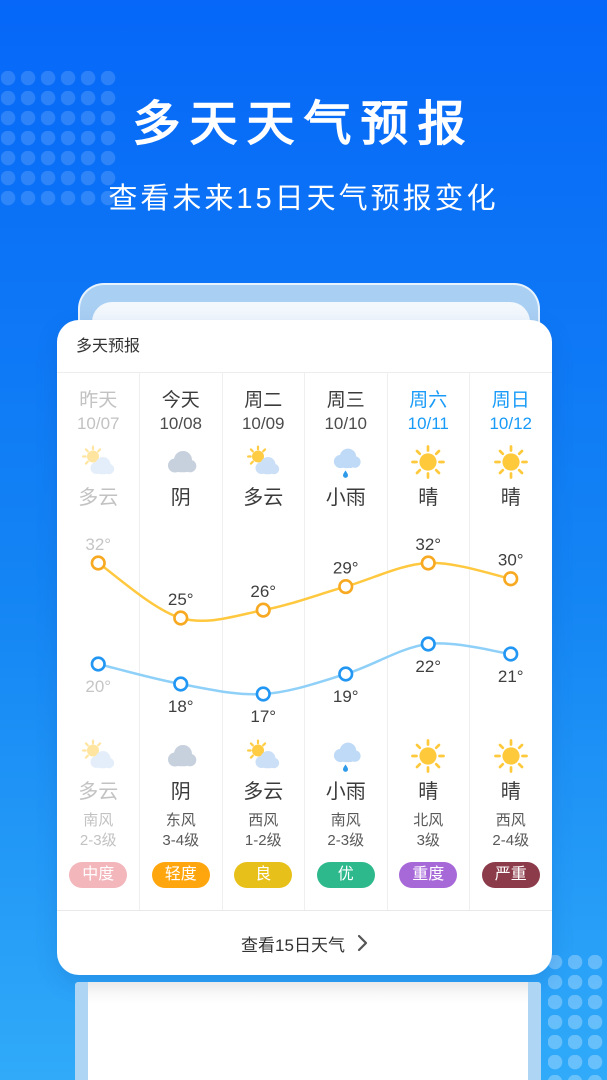  I want to click on svg-text: 22°, so click(428, 666).